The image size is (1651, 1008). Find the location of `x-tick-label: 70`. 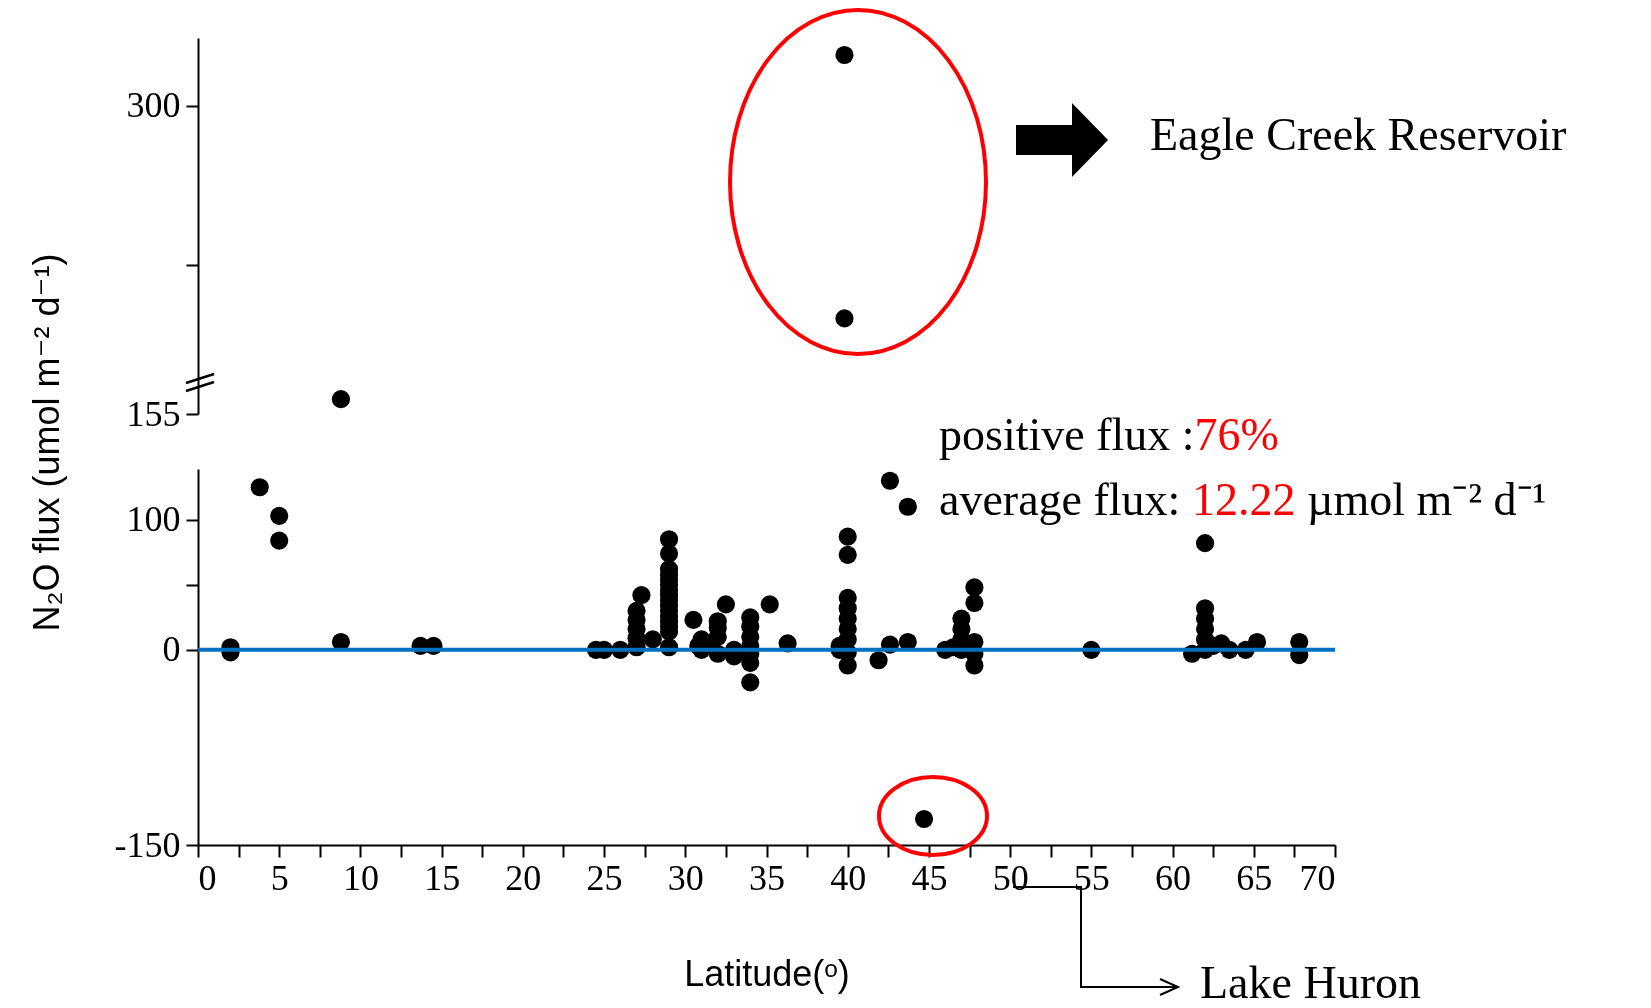

x-tick-label: 70 is located at coordinates (1317, 877).